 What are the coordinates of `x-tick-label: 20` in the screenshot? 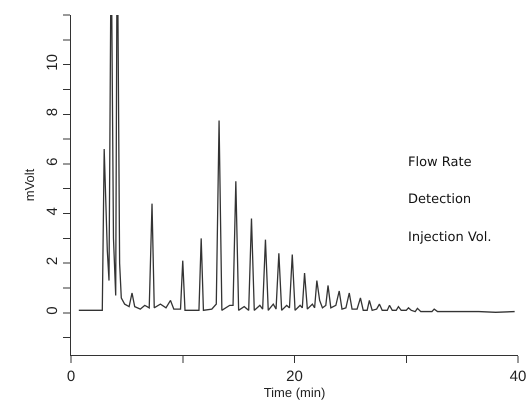 It's located at (294, 376).